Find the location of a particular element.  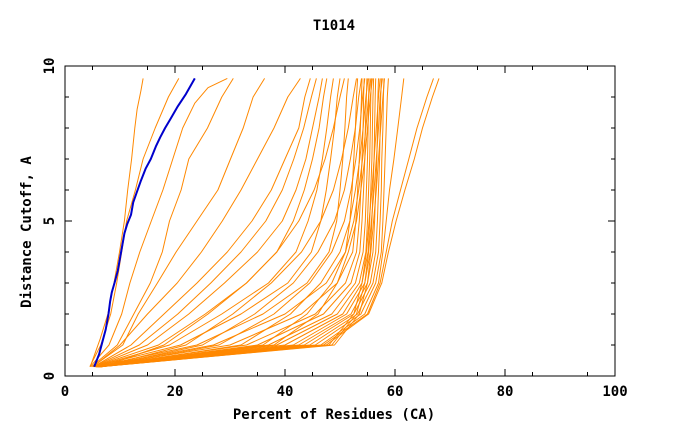

x-tick-label: 80 is located at coordinates (505, 392).